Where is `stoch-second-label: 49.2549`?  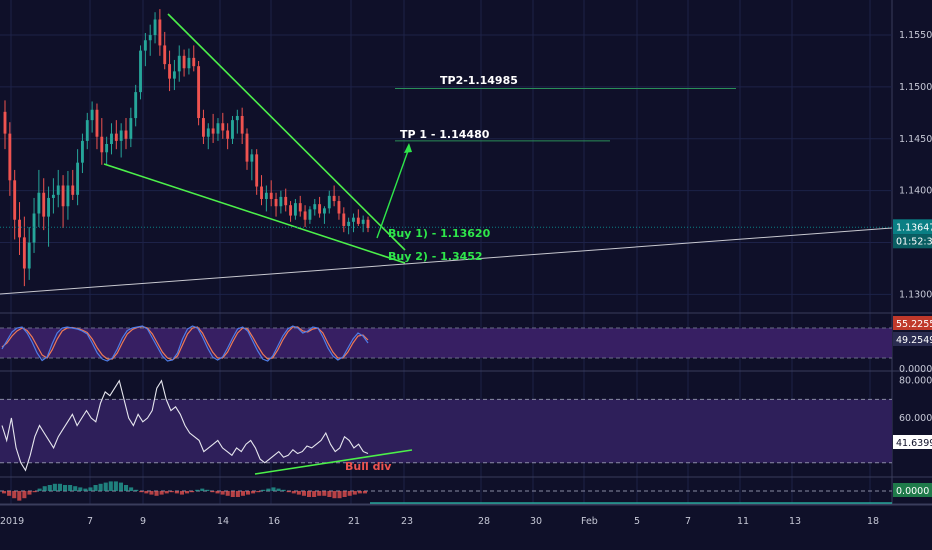
stoch-second-label: 49.2549 is located at coordinates (914, 340).